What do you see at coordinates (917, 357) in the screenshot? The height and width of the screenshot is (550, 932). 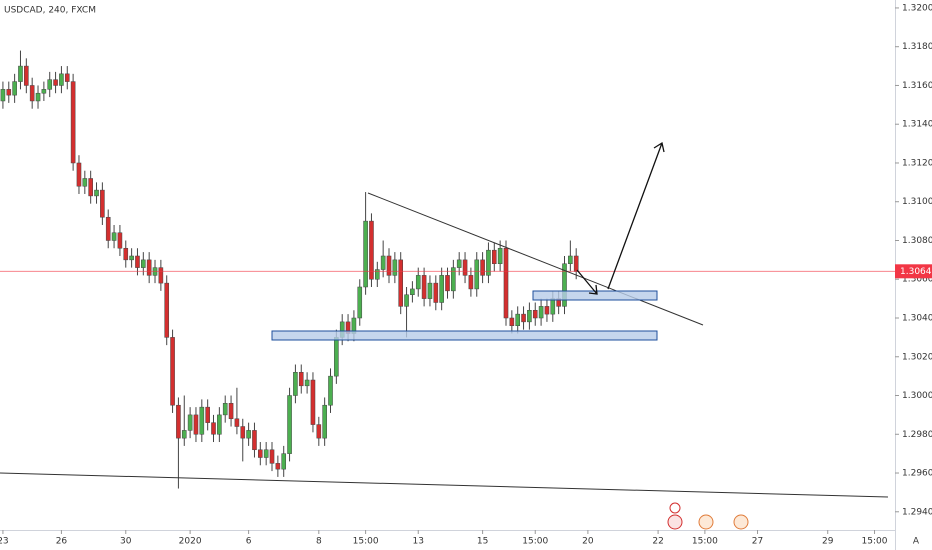 I see `y-tick-label: 1.30200` at bounding box center [917, 357].